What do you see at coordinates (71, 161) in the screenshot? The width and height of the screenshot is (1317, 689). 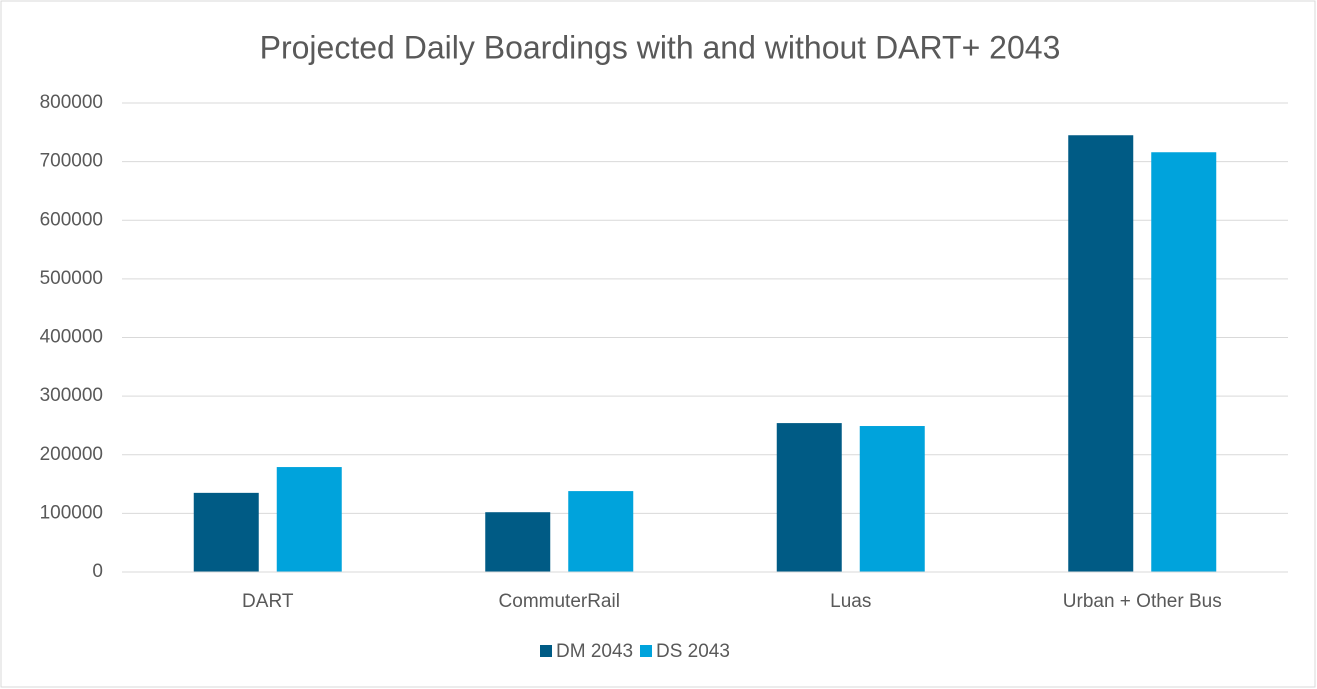 I see `y-tick-label: 700000` at bounding box center [71, 161].